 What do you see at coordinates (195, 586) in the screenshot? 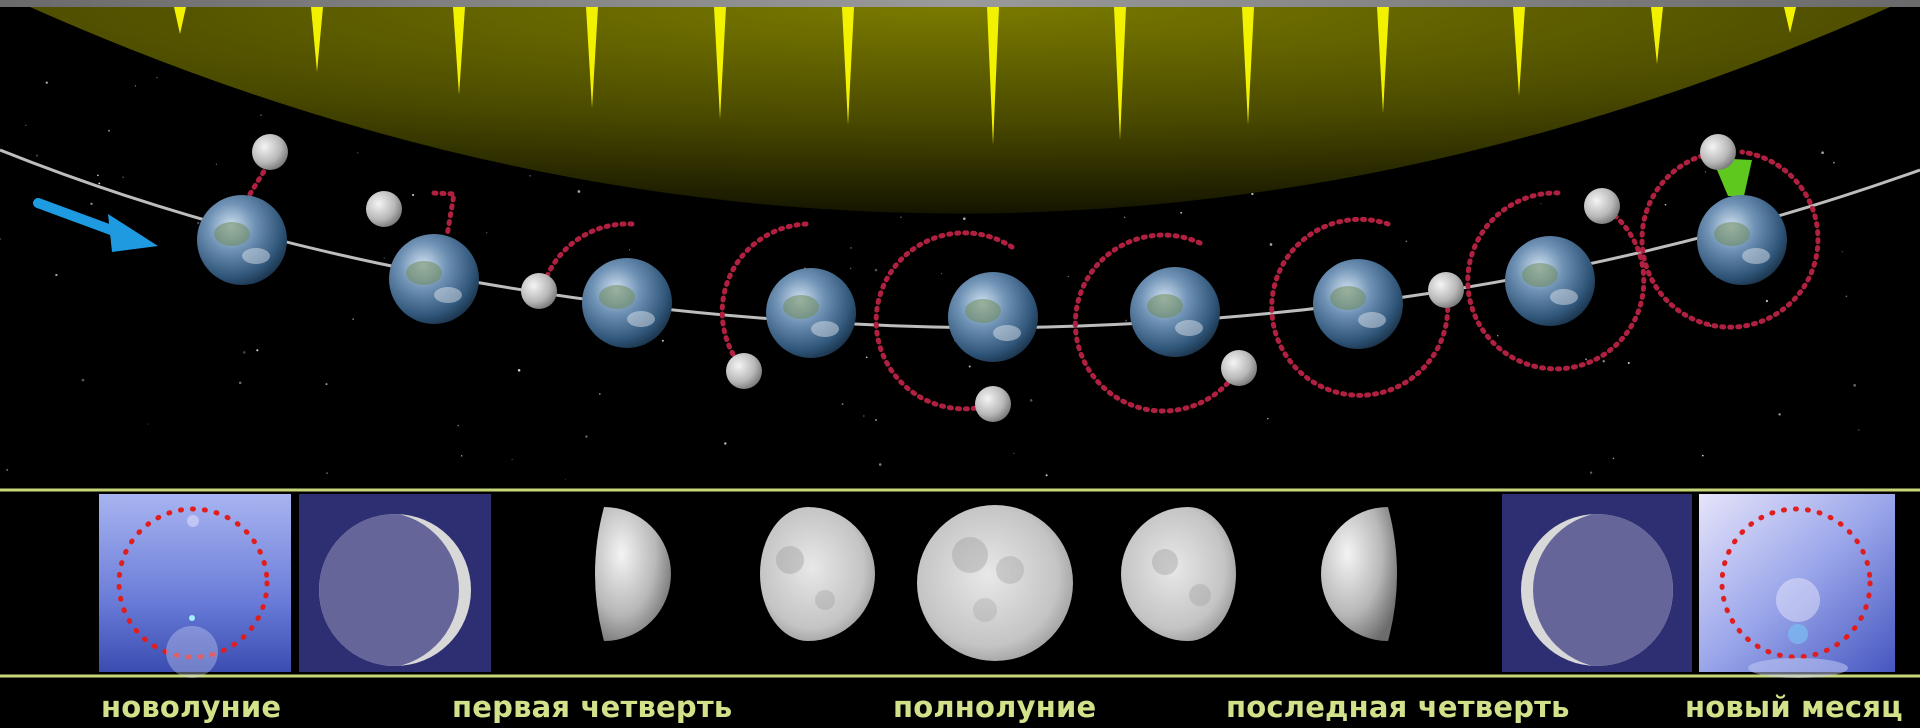
I see `phase-panel-new-moon` at bounding box center [195, 586].